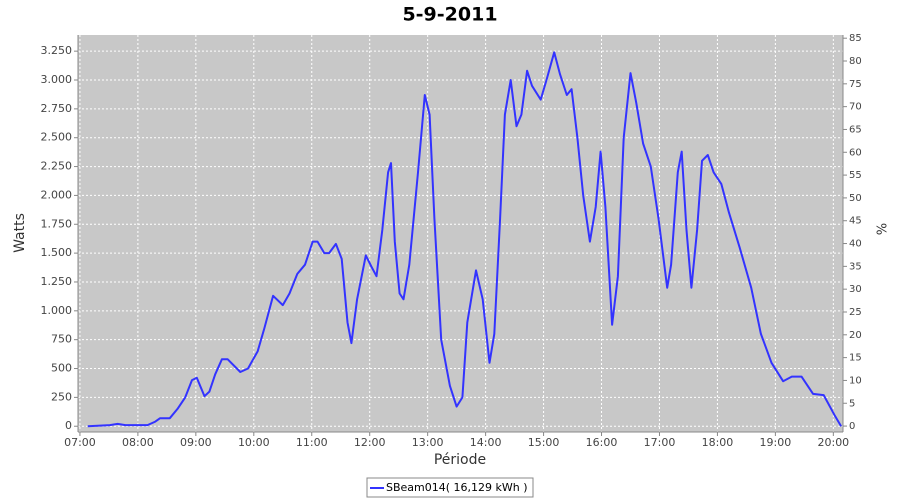 Image resolution: width=900 pixels, height=500 pixels. Describe the element at coordinates (855, 335) in the screenshot. I see `y2-tick-label: 20` at that location.